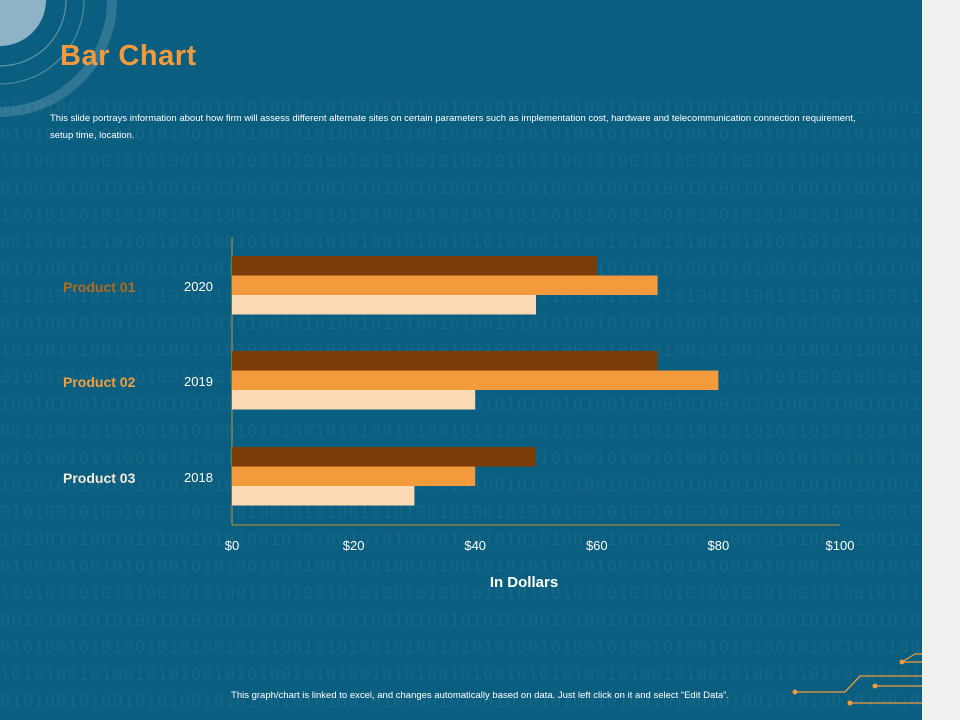  Describe the element at coordinates (198, 477) in the screenshot. I see `category-label: 2018` at that location.